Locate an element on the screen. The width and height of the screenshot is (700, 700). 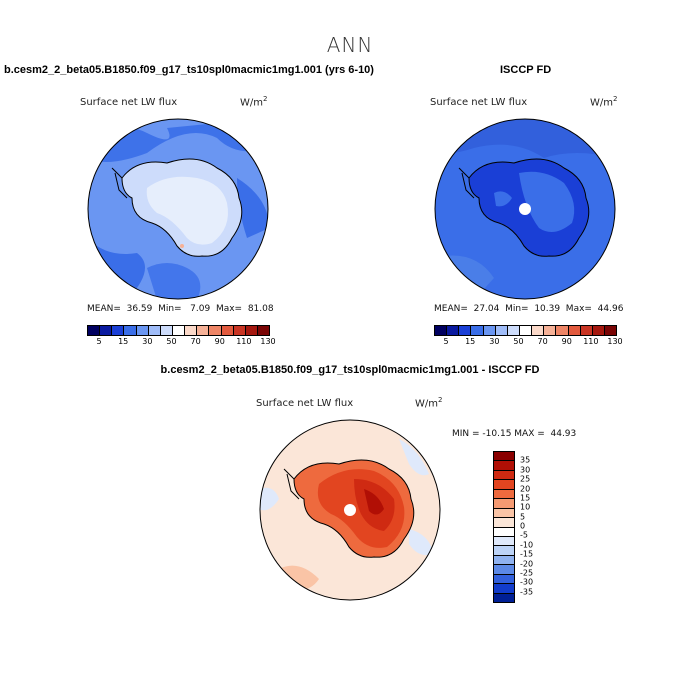
panel-2-units: W/m2 is located at coordinates (604, 102).